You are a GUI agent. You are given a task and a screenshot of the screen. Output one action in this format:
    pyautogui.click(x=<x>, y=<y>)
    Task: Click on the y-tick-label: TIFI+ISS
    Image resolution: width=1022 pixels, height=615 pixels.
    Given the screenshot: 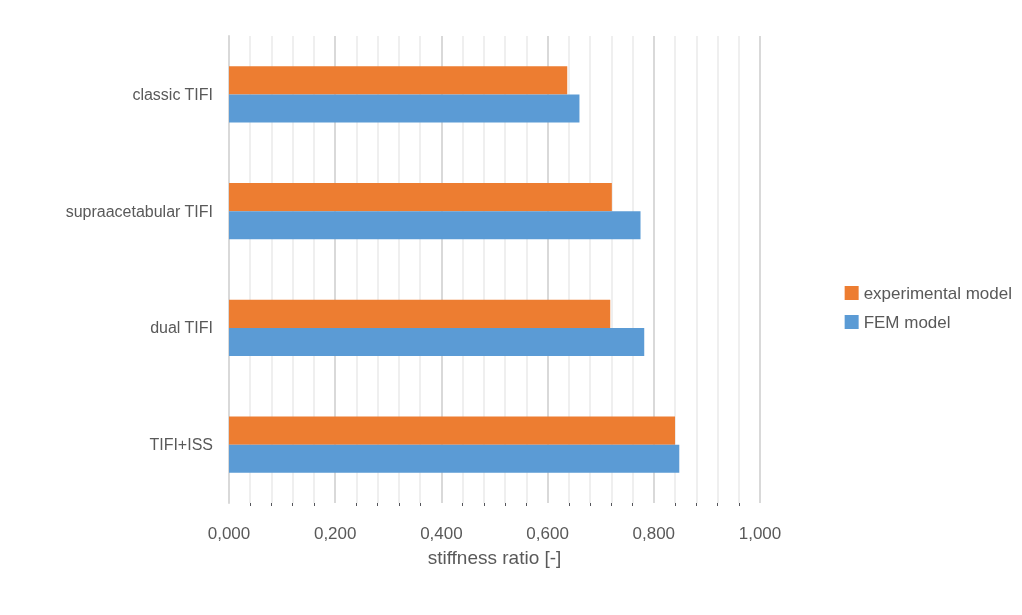 What is the action you would take?
    pyautogui.click(x=181, y=445)
    